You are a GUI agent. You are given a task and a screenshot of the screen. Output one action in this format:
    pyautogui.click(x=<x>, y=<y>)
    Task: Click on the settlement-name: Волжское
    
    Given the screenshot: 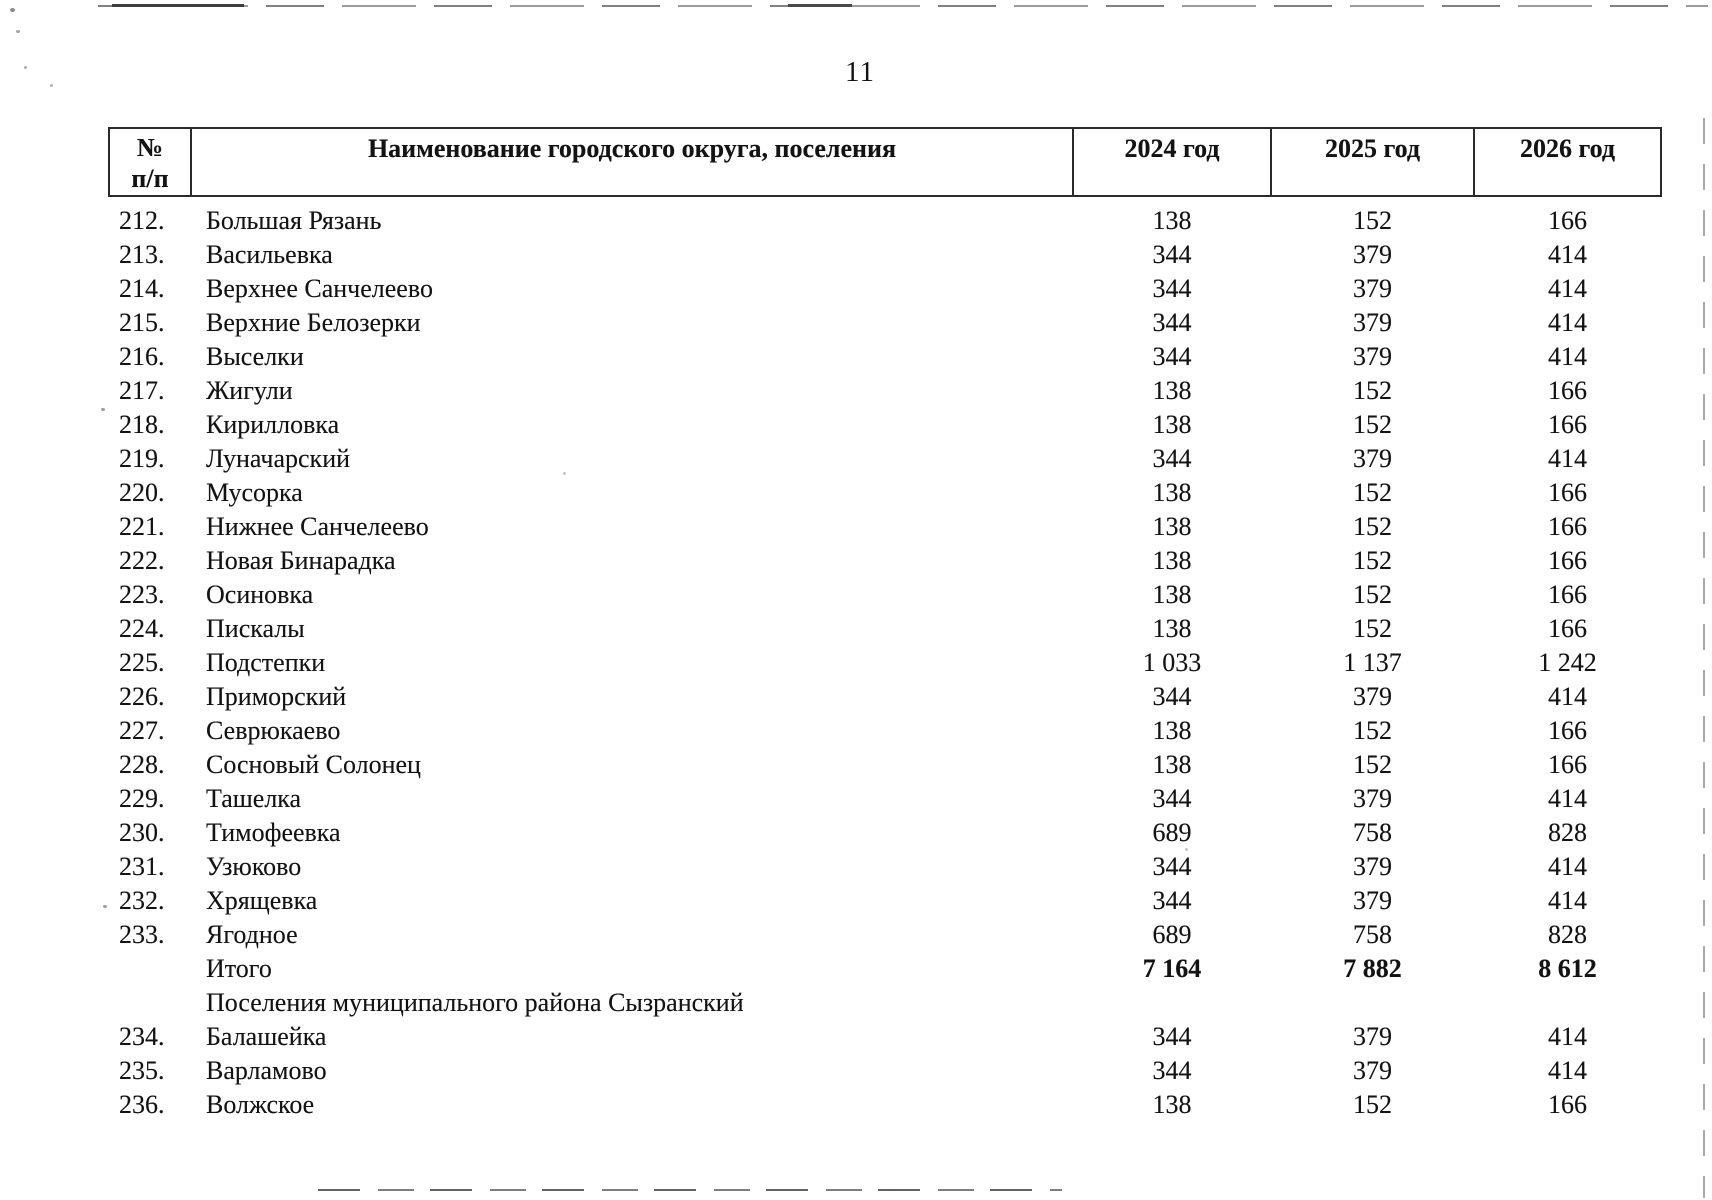 What is the action you would take?
    pyautogui.click(x=260, y=1104)
    